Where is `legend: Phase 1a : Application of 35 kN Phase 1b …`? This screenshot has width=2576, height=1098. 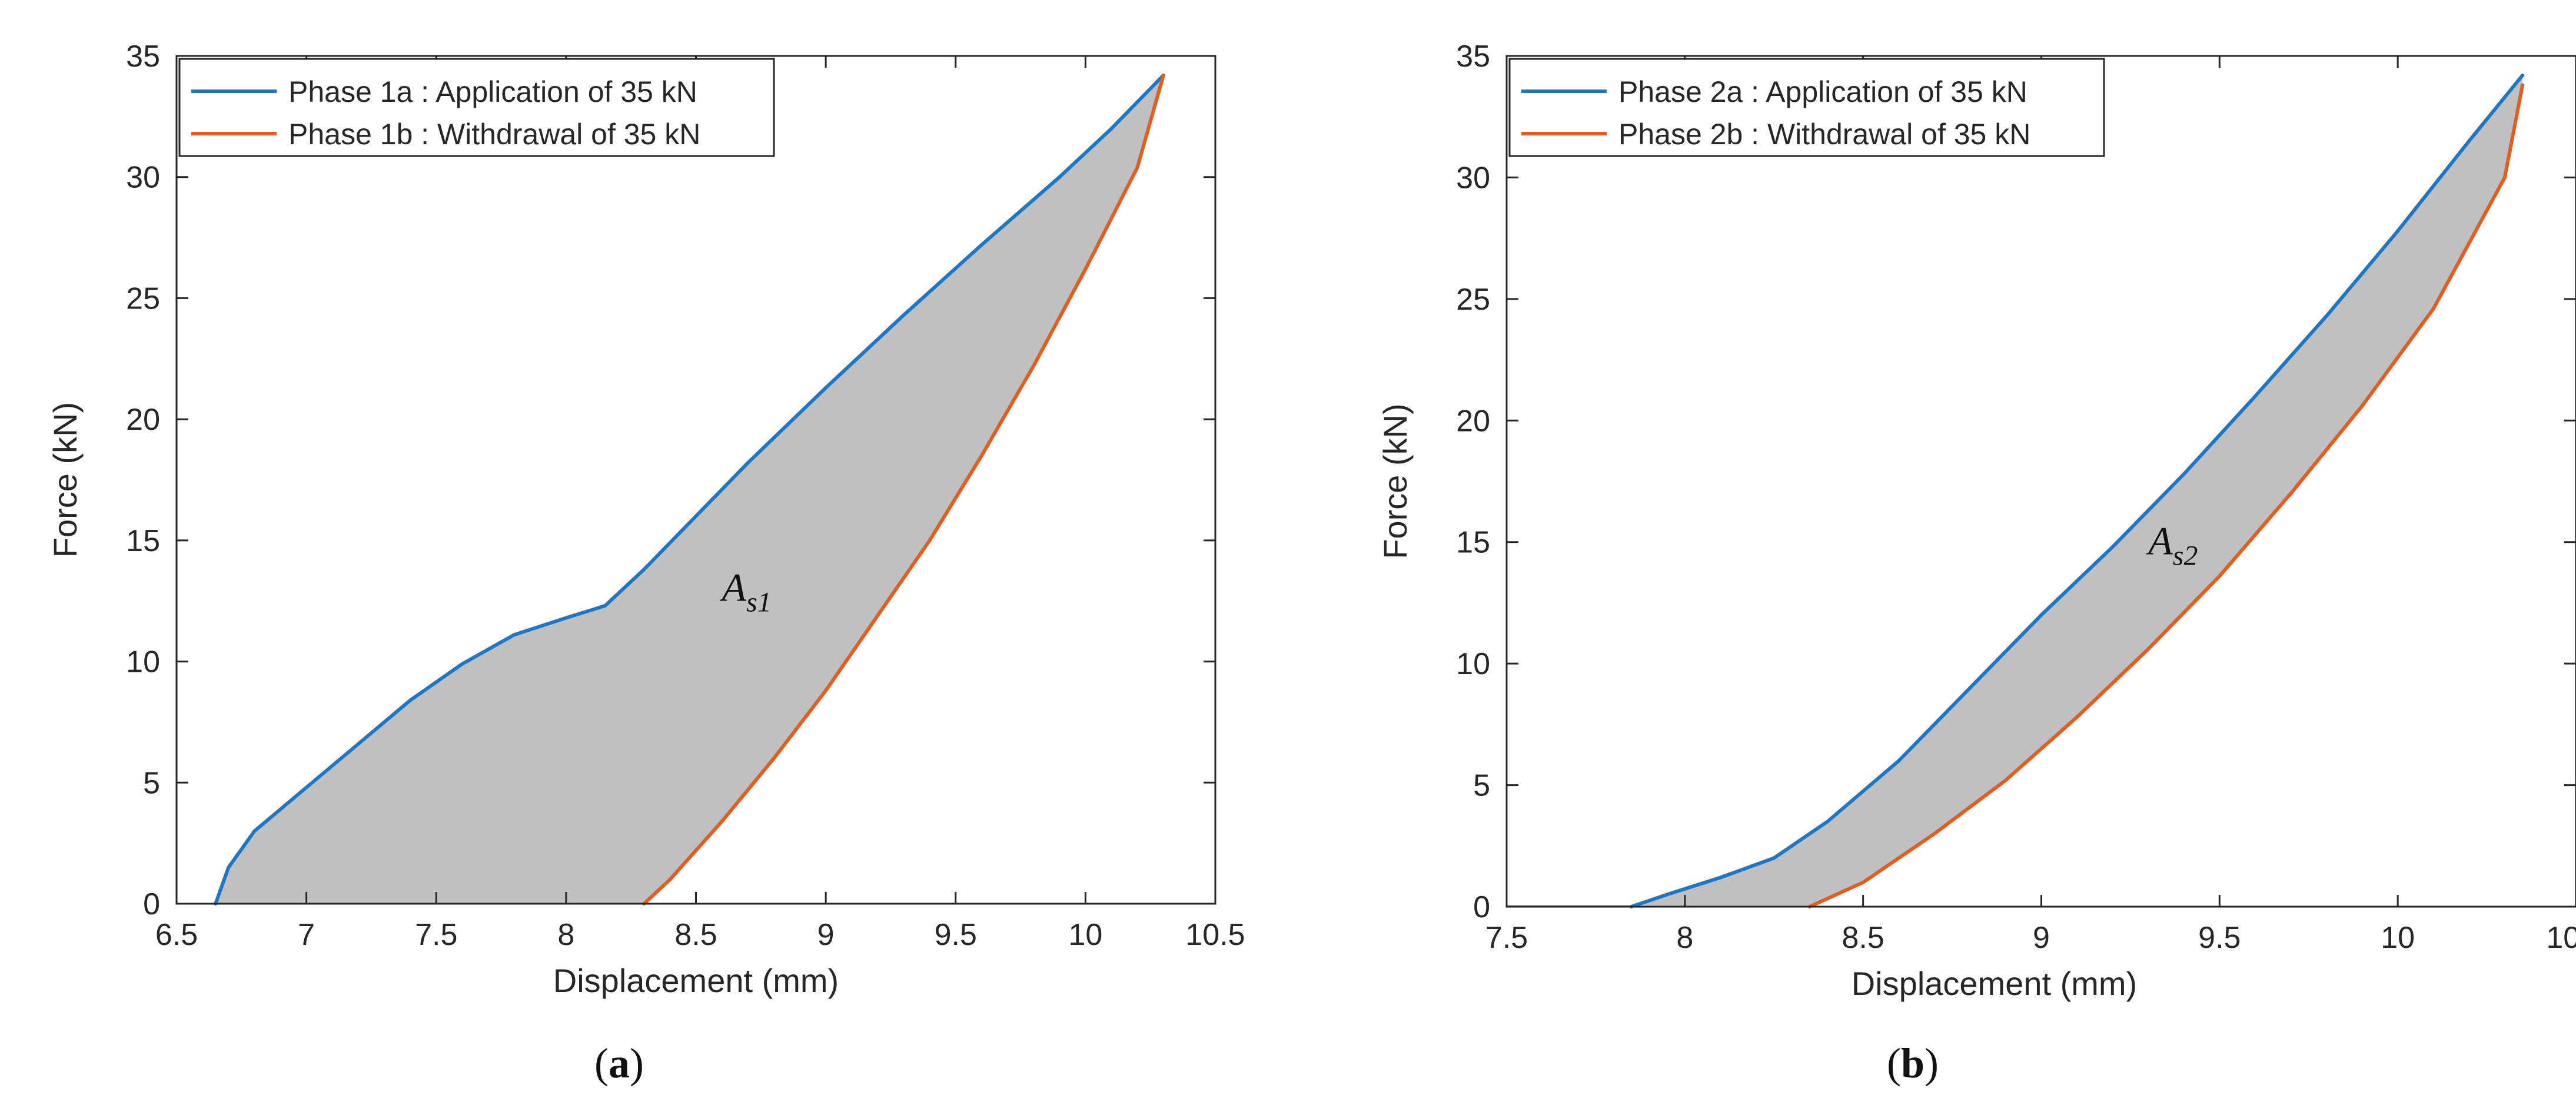
legend: Phase 1a : Application of 35 kN Phase 1b … is located at coordinates (476, 107).